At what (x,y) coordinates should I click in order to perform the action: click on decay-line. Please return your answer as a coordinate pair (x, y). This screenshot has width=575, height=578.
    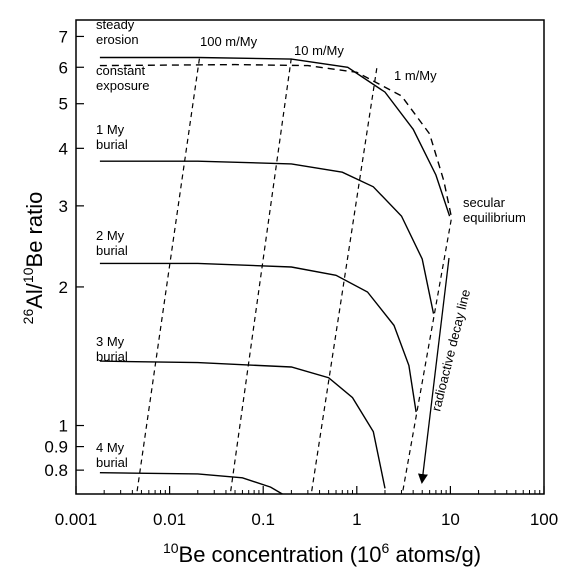
    Looking at the image, I should click on (427, 355).